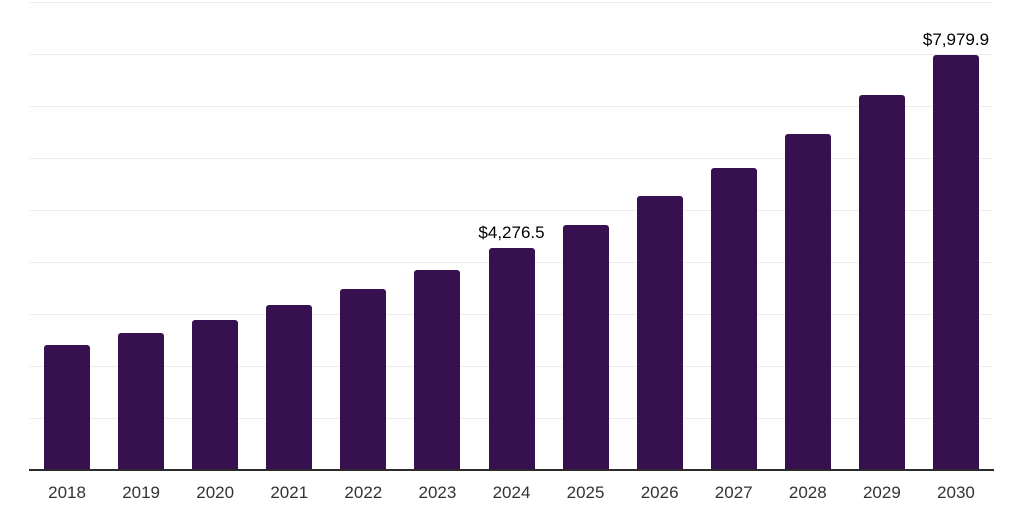  What do you see at coordinates (215, 394) in the screenshot?
I see `bar-2020` at bounding box center [215, 394].